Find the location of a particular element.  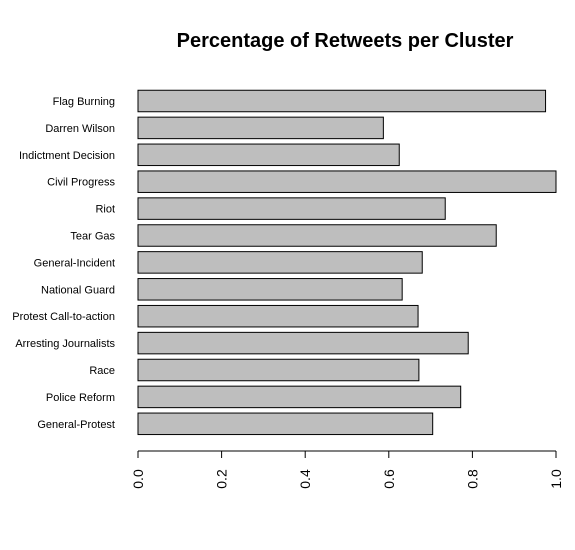

category-label: General-Protest is located at coordinates (76, 425).